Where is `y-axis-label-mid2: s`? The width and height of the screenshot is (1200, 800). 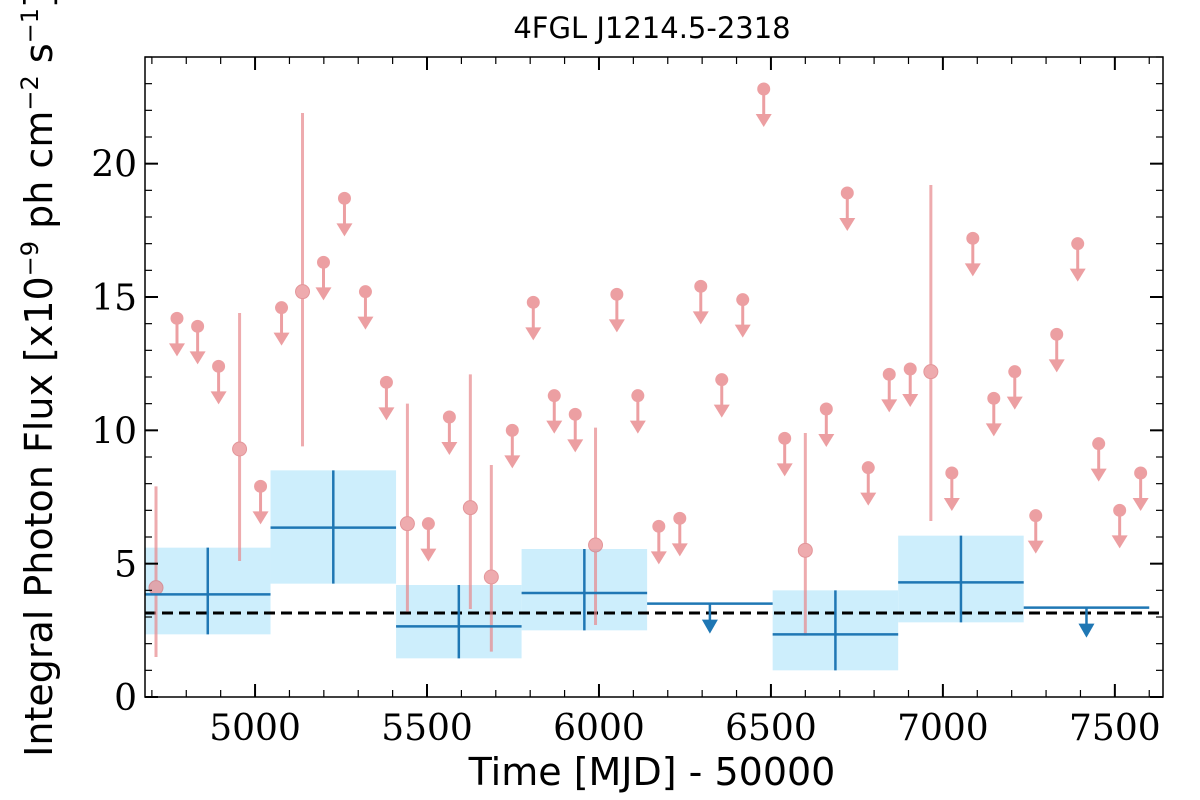
y-axis-label-mid2: s is located at coordinates (39, 59).